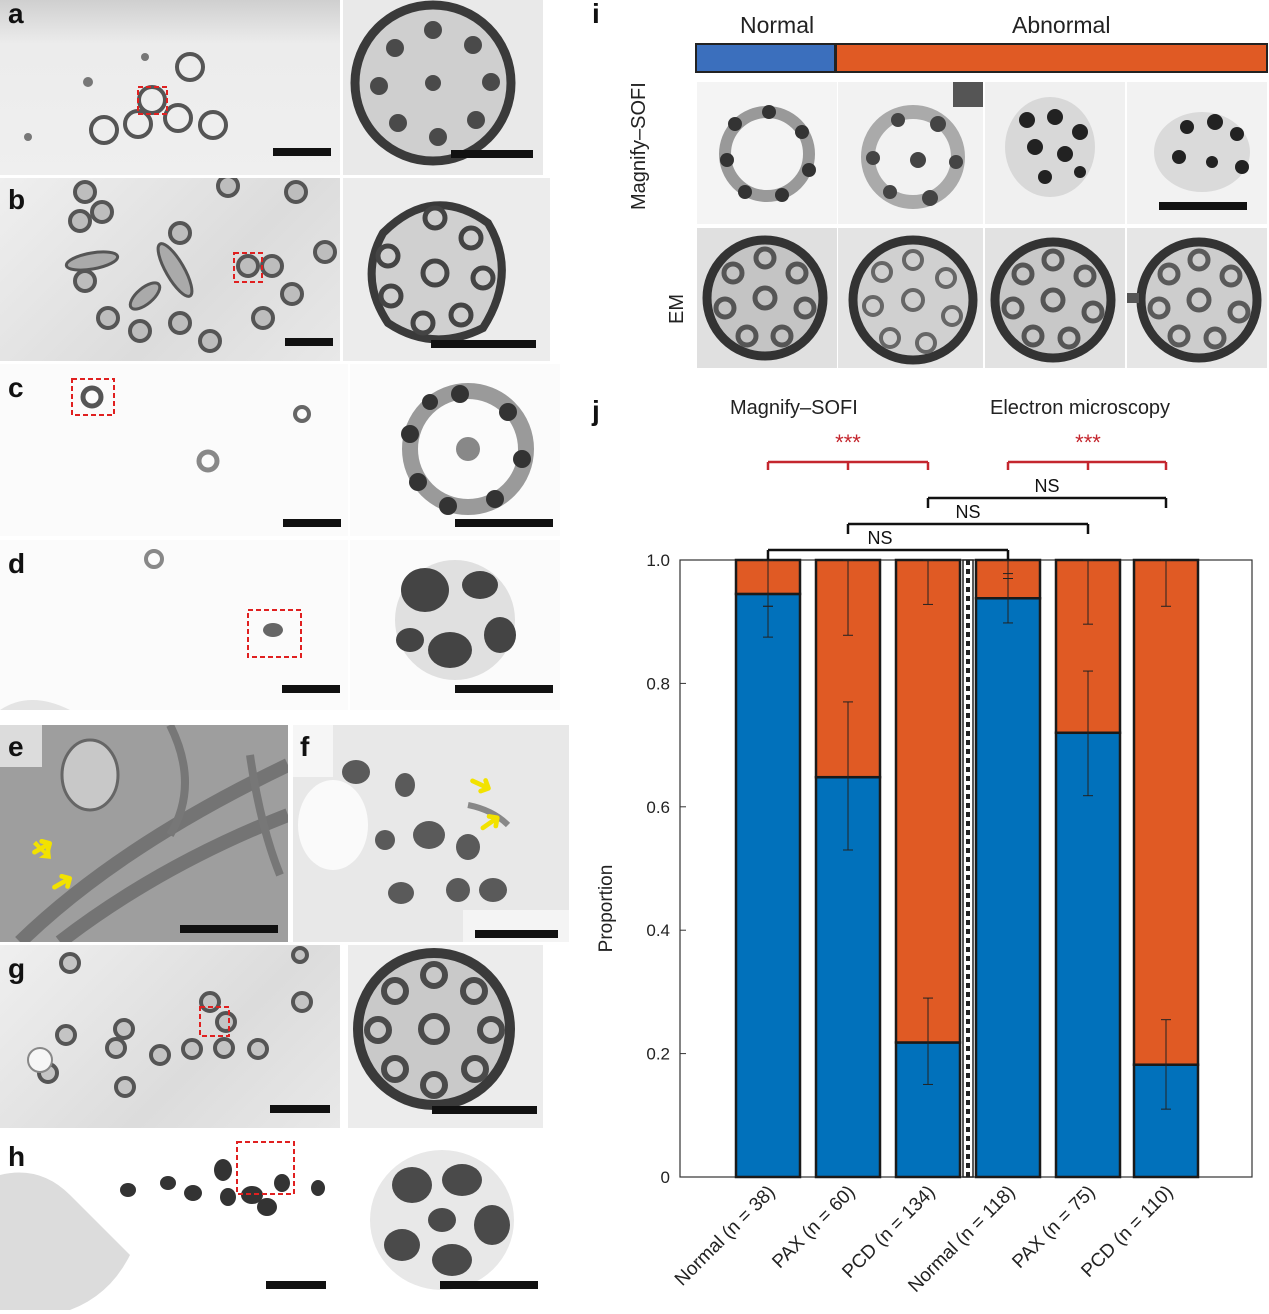  I want to click on panel-a-overview, so click(170, 87).